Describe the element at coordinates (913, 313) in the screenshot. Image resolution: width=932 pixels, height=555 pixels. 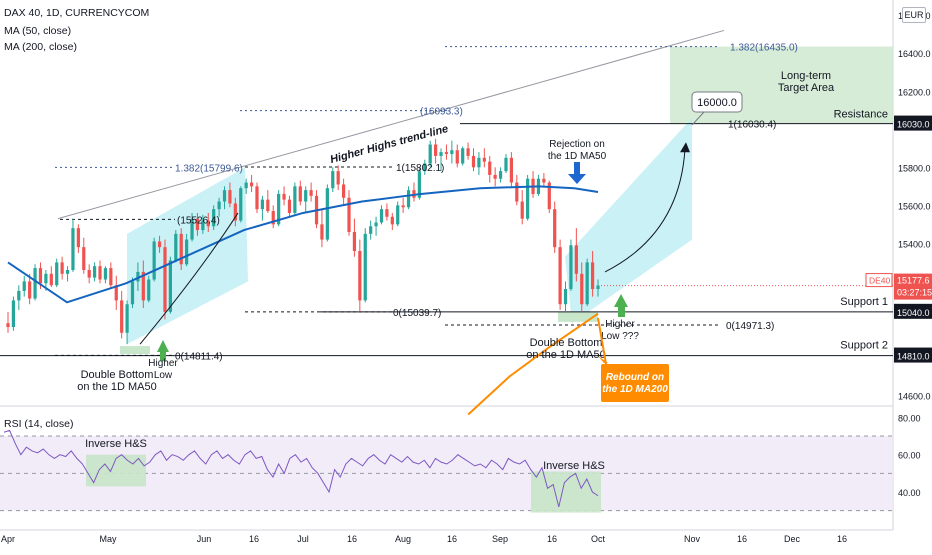
I see `support1-tag: 15040.0` at that location.